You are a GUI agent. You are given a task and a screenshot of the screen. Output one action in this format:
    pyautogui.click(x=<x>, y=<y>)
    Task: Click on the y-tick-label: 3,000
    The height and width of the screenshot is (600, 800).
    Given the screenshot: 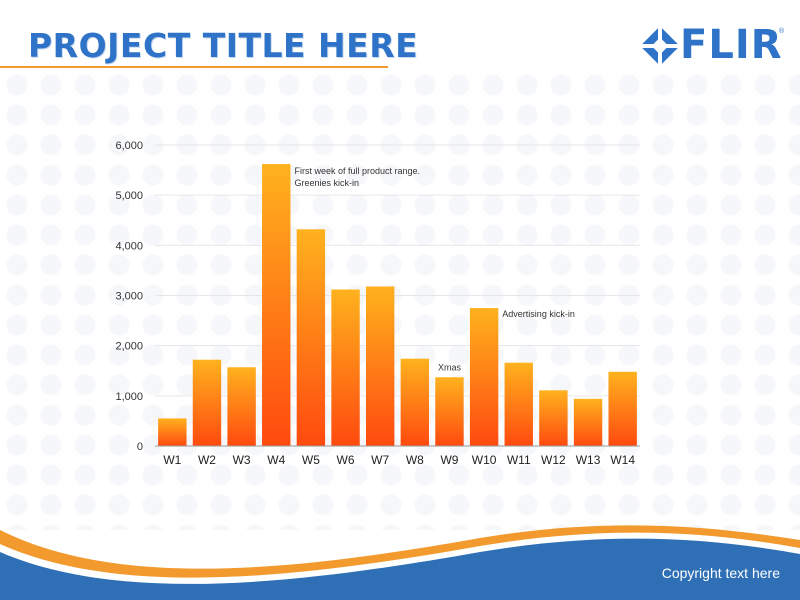 What is the action you would take?
    pyautogui.click(x=129, y=297)
    